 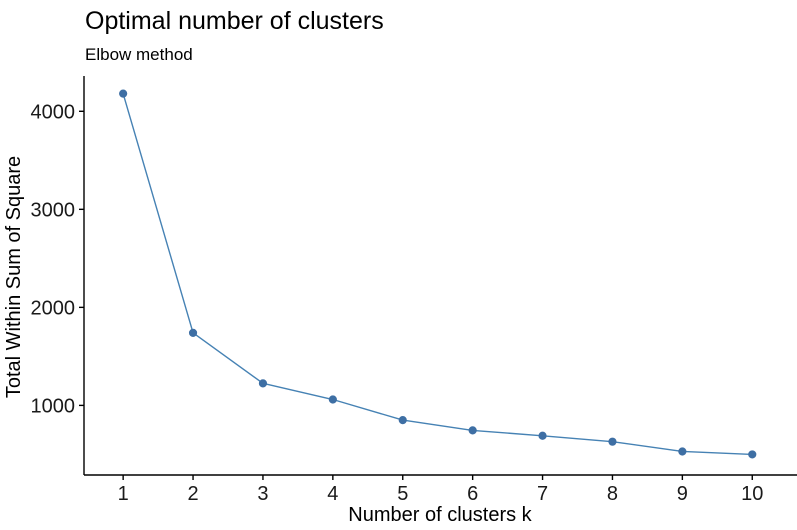 I want to click on chart-subtitle: Elbow method, so click(x=139, y=54).